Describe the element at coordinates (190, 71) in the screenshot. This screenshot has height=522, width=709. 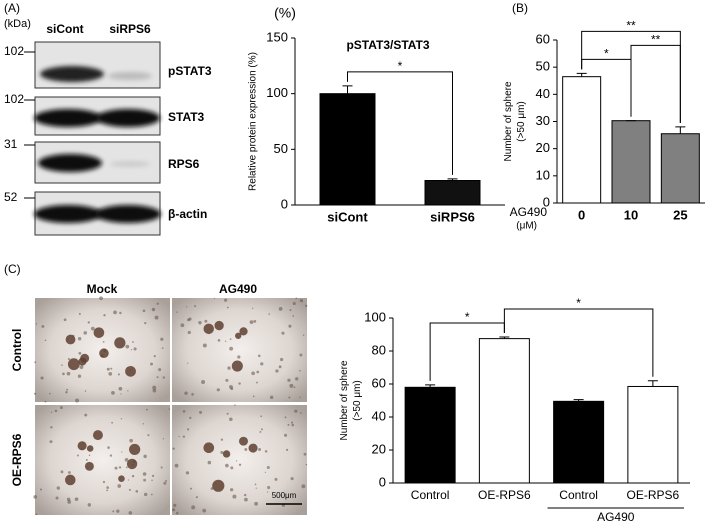
I see `protein-label: pSTAT3` at that location.